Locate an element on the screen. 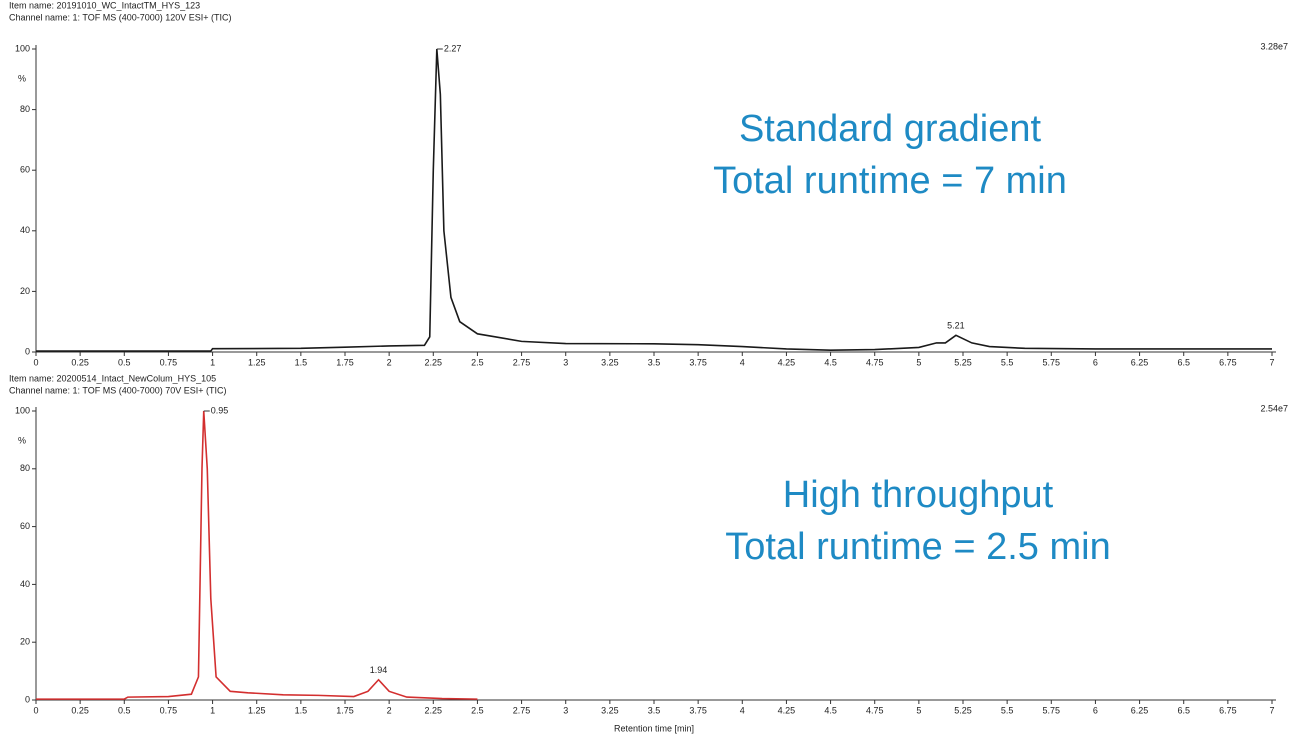  chromatogram-line is located at coordinates (257, 555).